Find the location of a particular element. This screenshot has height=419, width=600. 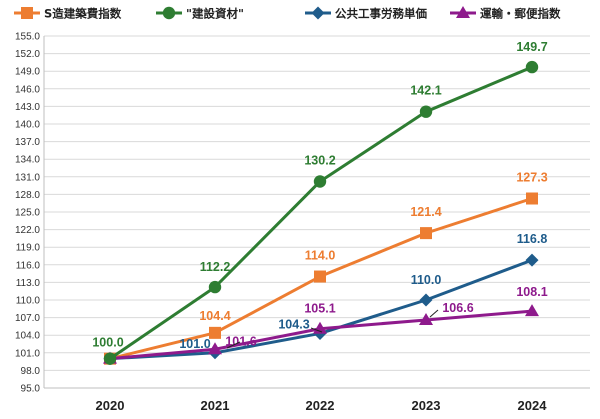

y-tick-label: 95.0 is located at coordinates (31, 389).